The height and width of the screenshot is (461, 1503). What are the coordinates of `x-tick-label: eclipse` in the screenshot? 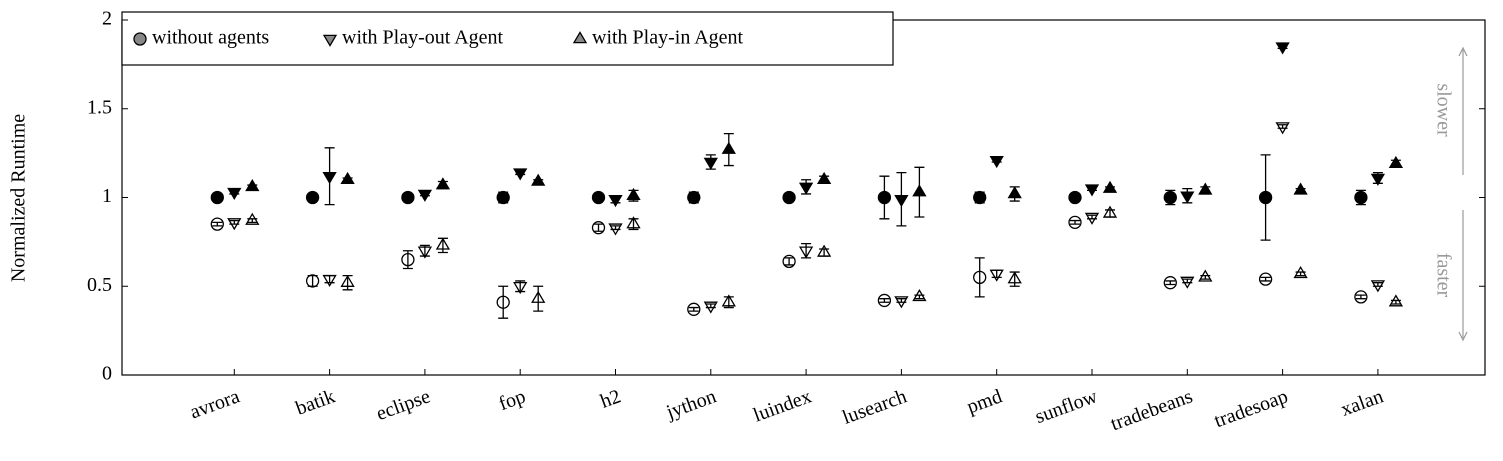 It's located at (403, 405).